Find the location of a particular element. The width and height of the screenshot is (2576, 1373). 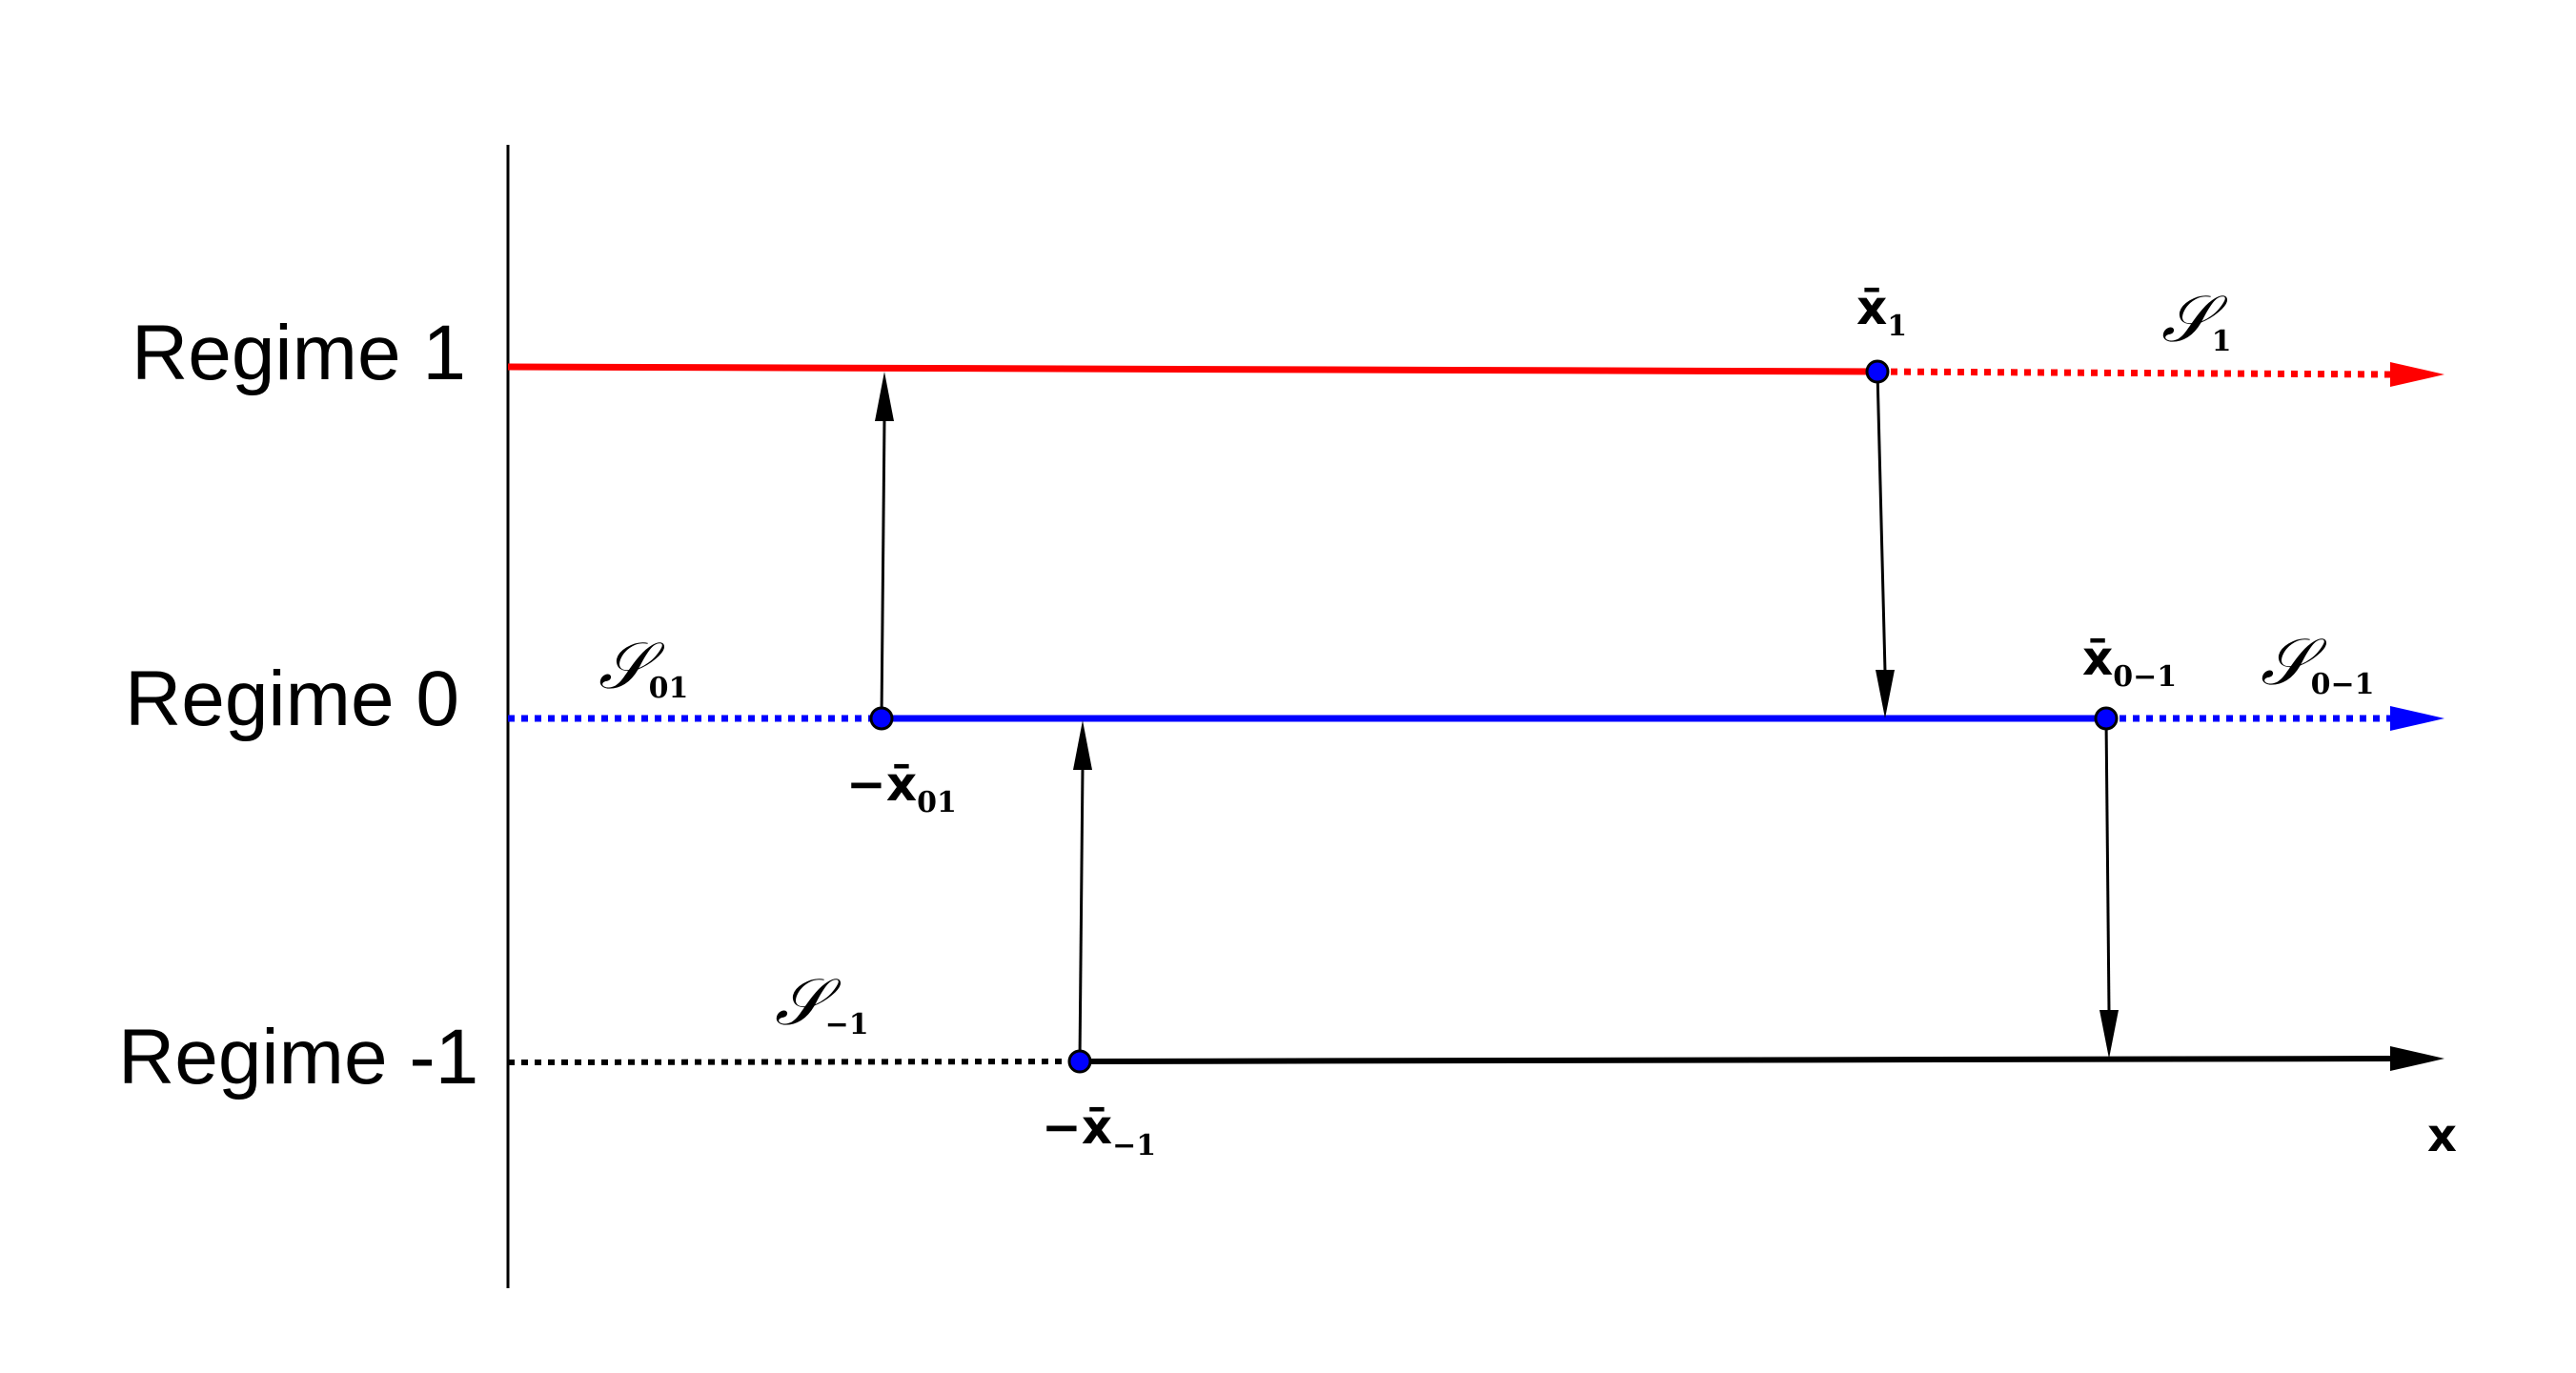

regime1-solid-line is located at coordinates (1192, 369).